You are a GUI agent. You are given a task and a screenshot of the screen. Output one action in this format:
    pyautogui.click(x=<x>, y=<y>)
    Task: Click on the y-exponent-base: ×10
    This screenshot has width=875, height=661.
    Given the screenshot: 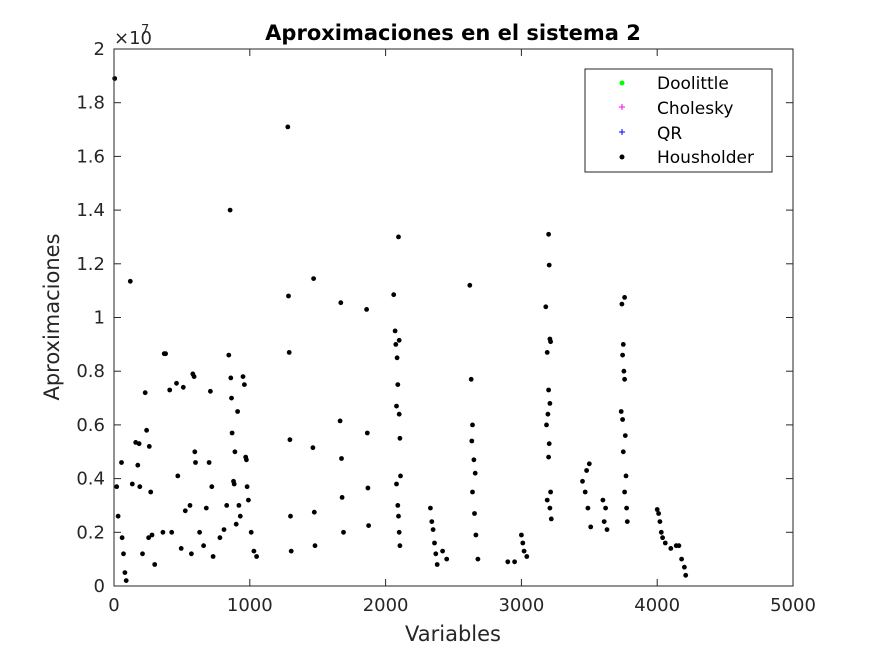 What is the action you would take?
    pyautogui.click(x=133, y=38)
    